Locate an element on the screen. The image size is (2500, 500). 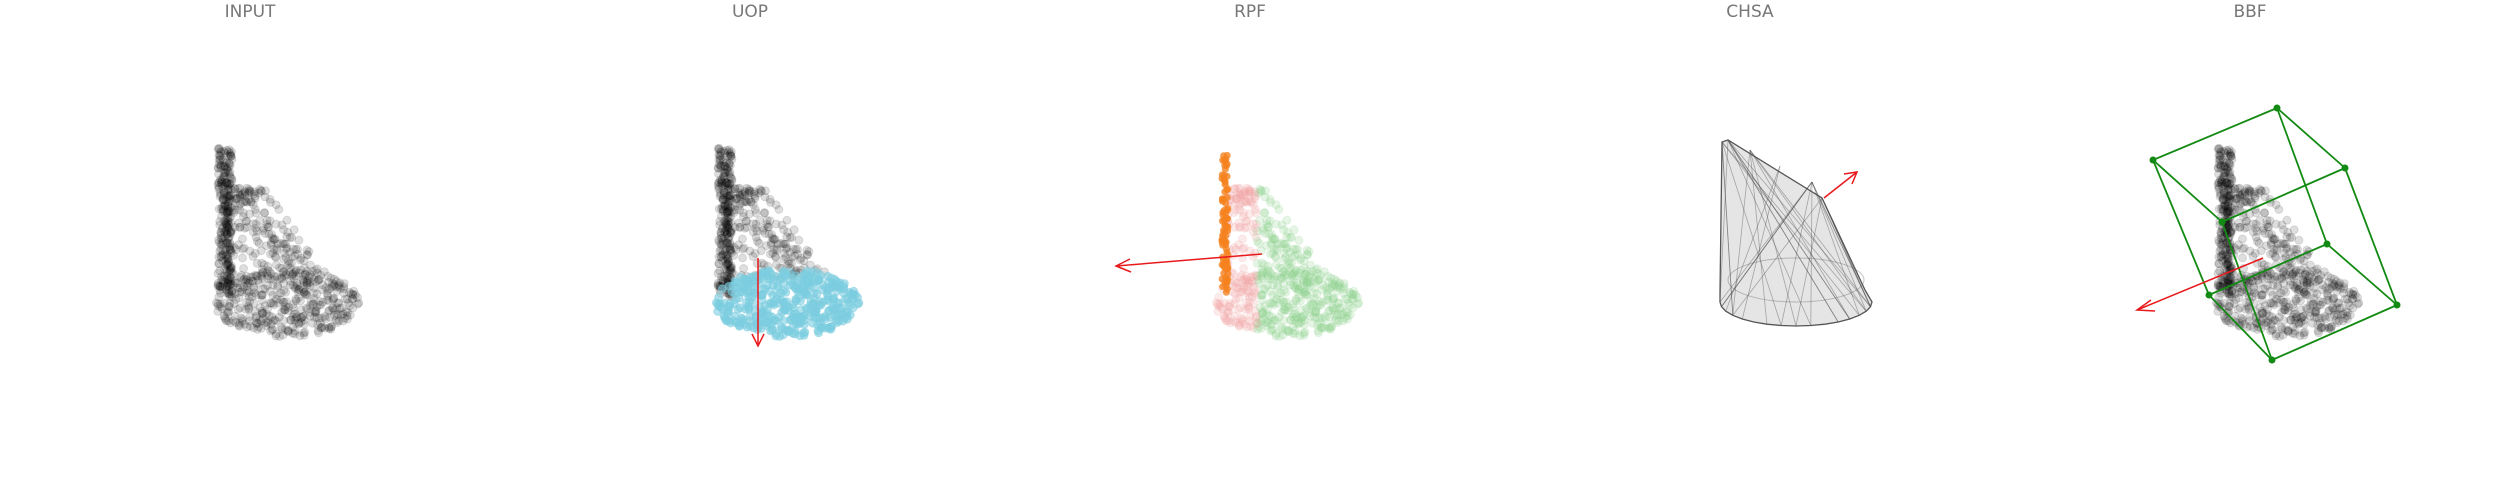
uop-view is located at coordinates (787, 245).